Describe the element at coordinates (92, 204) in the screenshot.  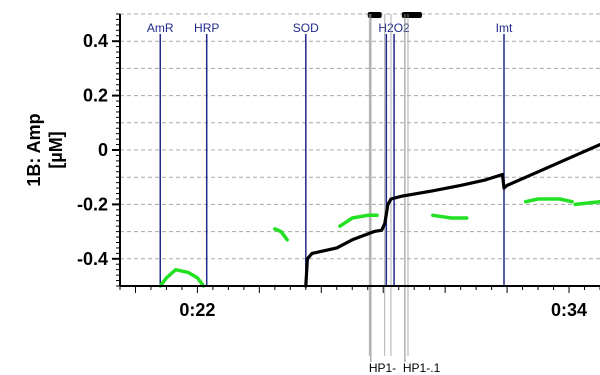
I see `y-tick-label: -0.2` at that location.